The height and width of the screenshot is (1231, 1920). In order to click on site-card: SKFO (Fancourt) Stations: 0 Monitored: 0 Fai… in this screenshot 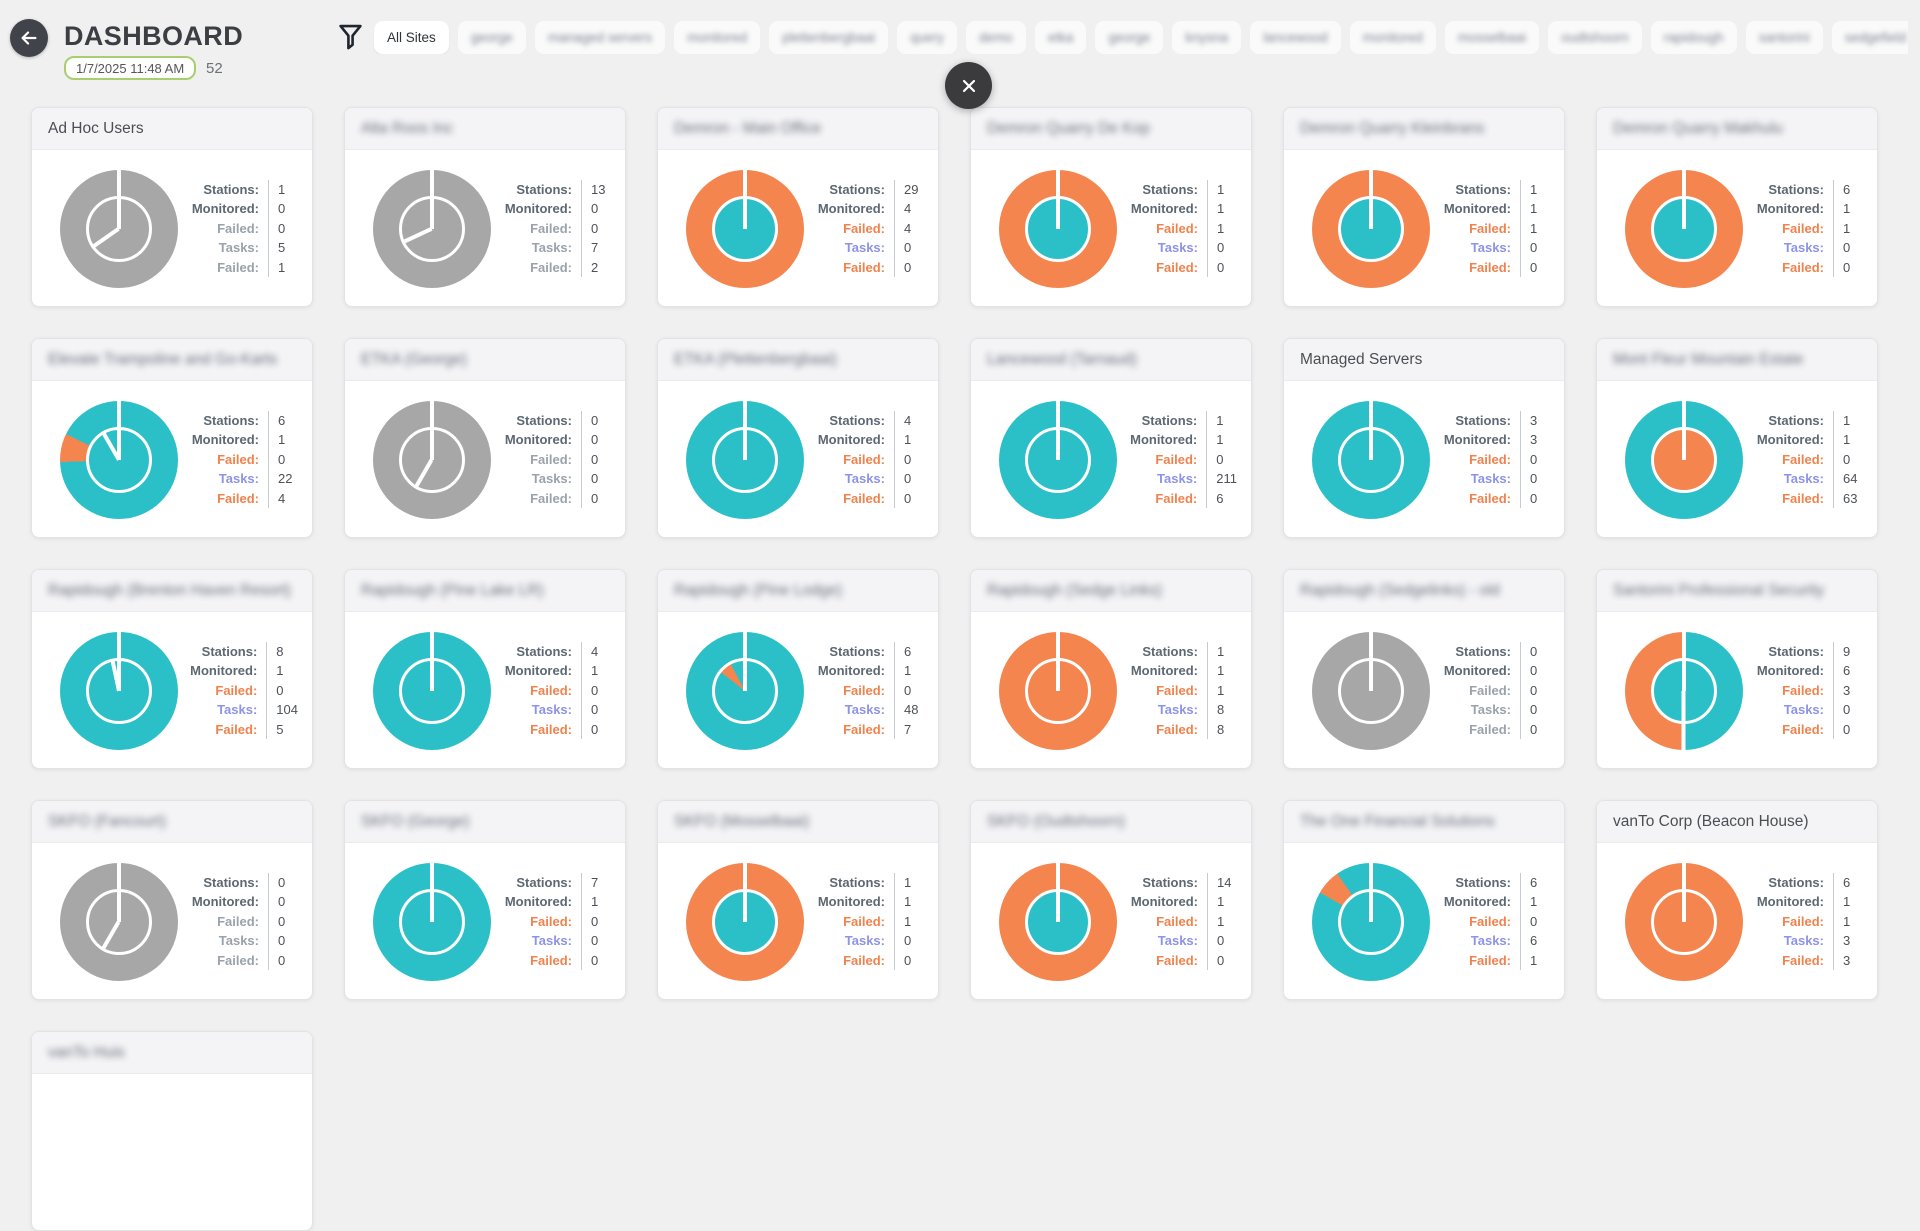, I will do `click(172, 900)`.